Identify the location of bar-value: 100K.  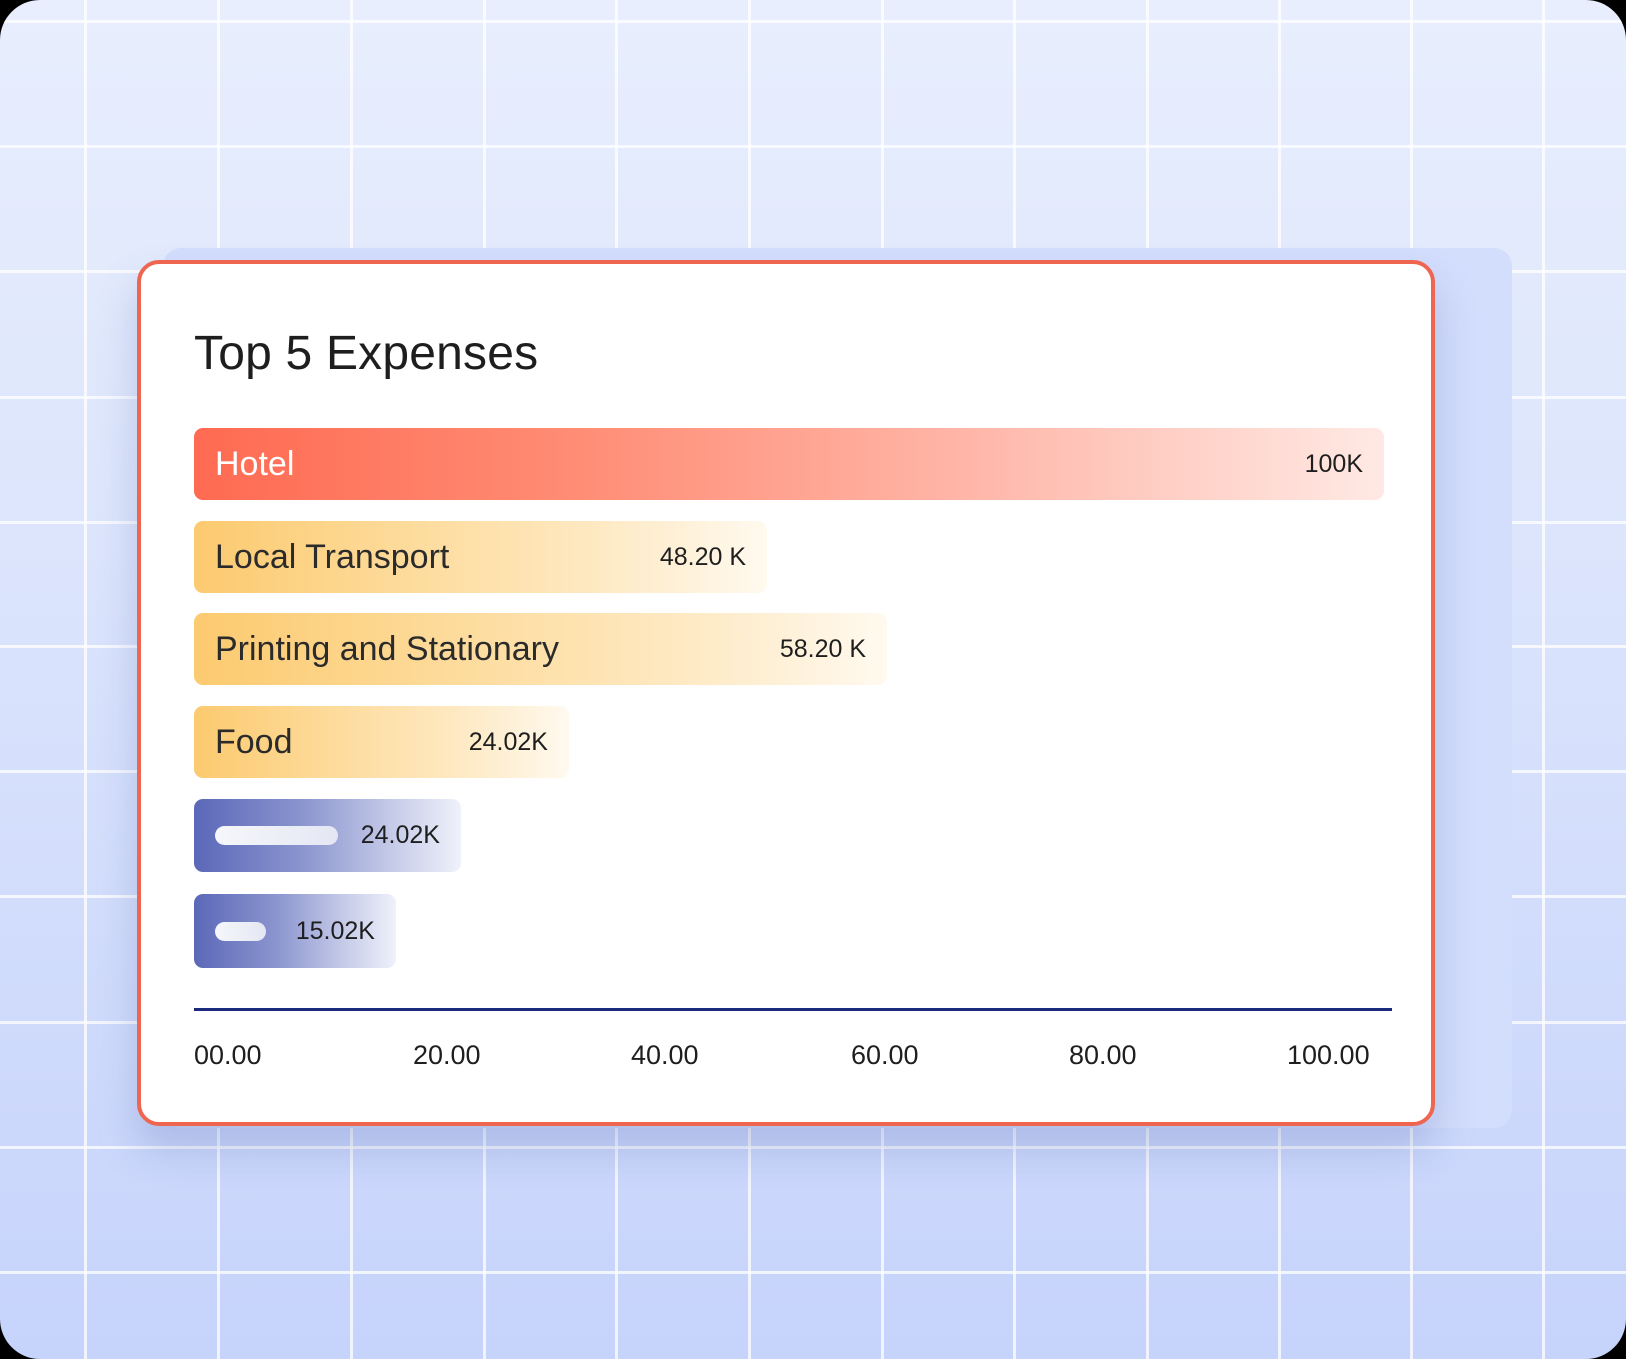
(1333, 463).